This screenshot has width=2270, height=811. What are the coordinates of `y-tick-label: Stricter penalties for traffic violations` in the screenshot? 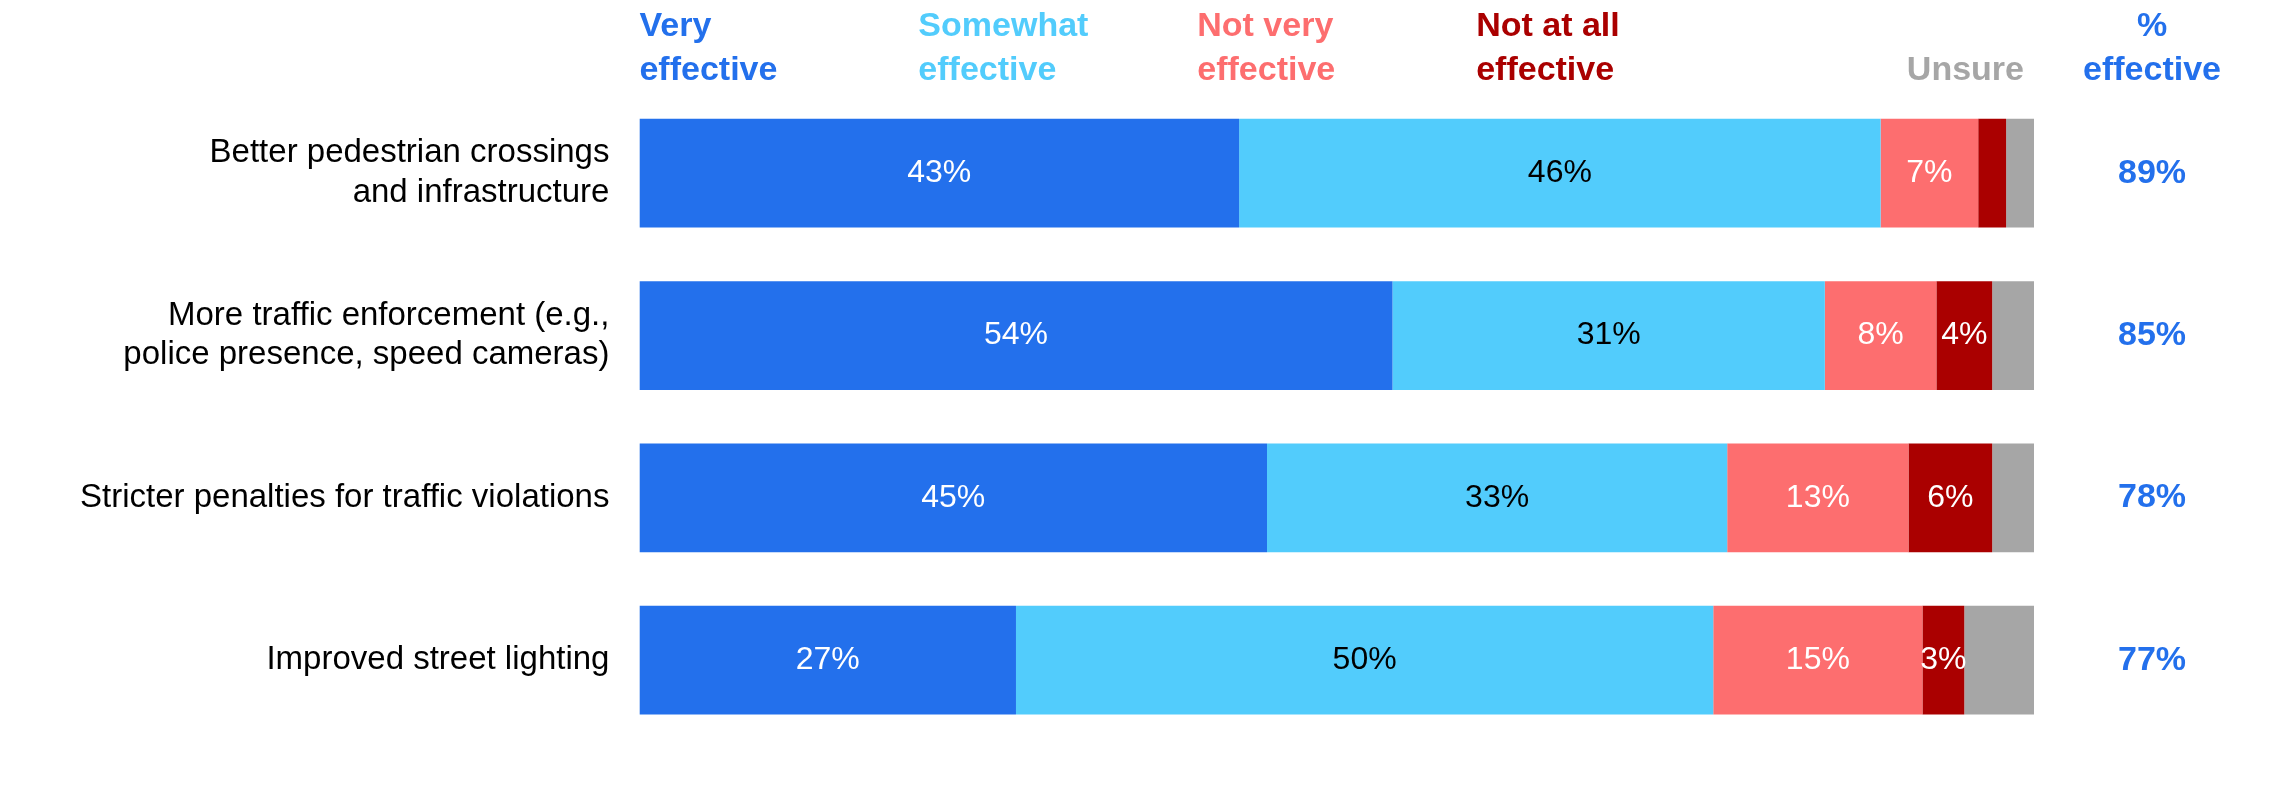 It's located at (345, 495).